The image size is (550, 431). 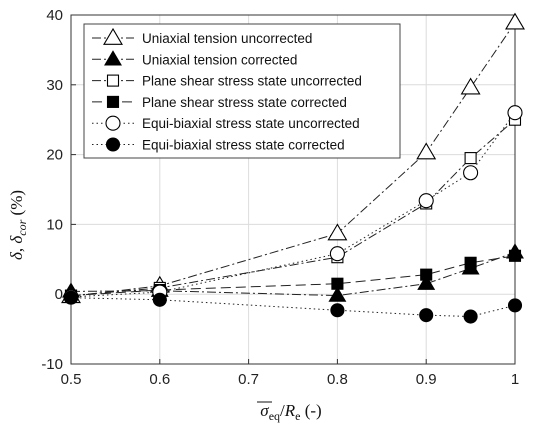 I want to click on x-axis-title-text: σeq/Re (-), so click(x=290, y=412).